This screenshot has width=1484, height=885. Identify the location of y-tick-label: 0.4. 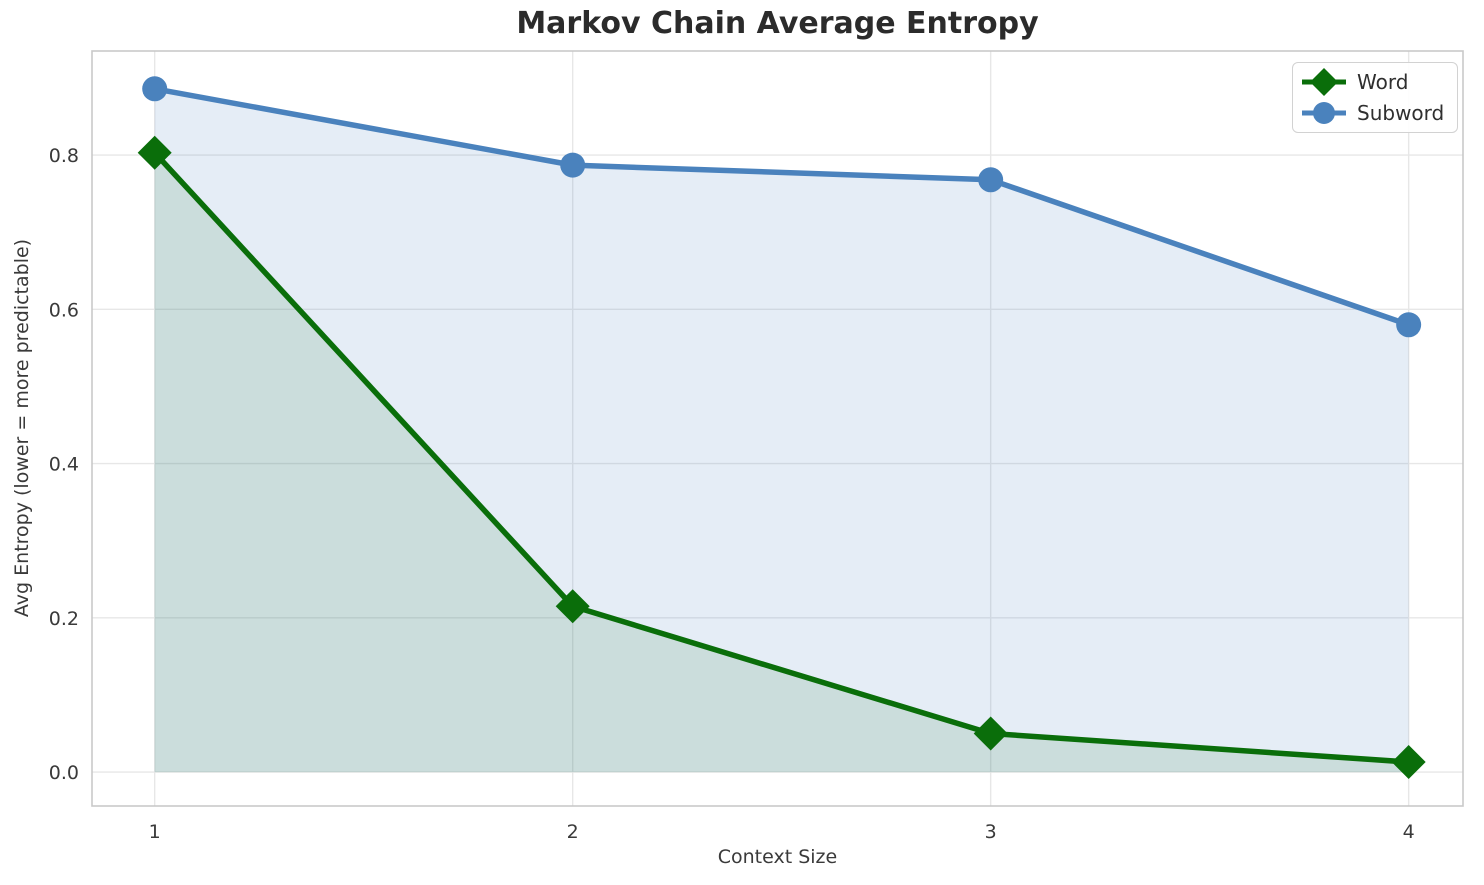
(64, 465).